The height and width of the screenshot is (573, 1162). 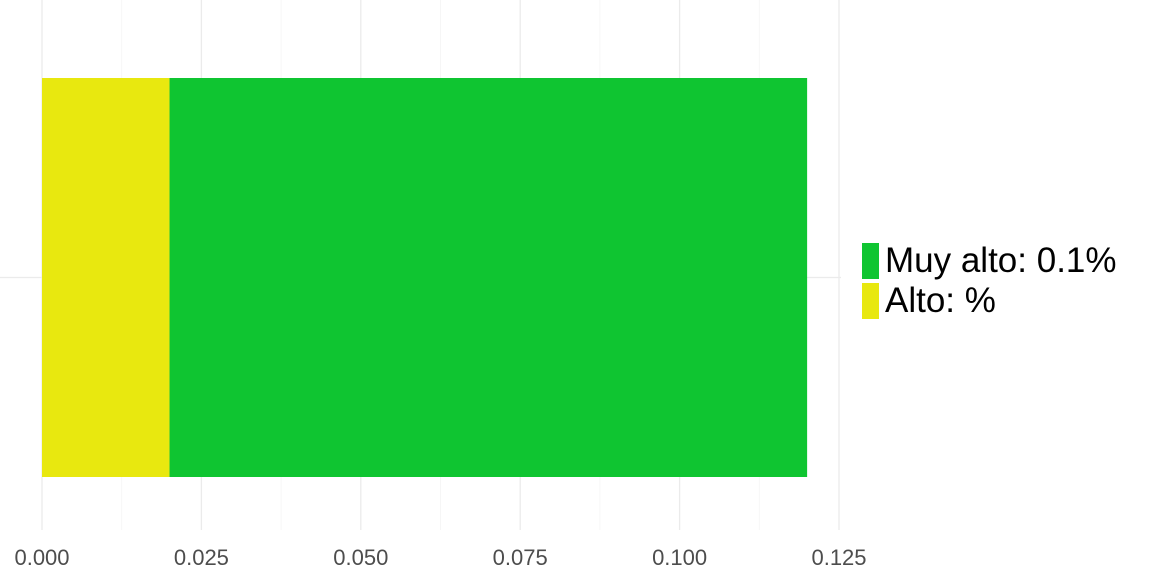 I want to click on x-tick-label: 0.025, so click(x=201, y=557).